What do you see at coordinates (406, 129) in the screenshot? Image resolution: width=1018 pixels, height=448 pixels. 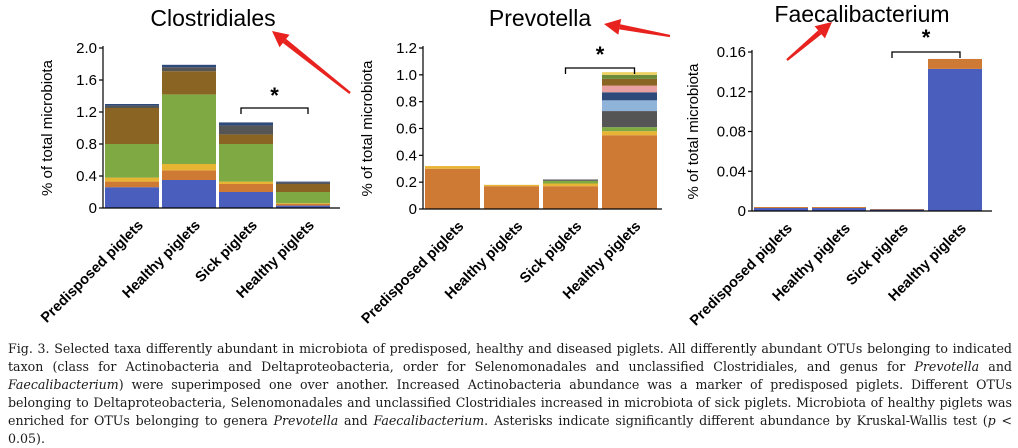 I see `y-tick-label: 0.6` at bounding box center [406, 129].